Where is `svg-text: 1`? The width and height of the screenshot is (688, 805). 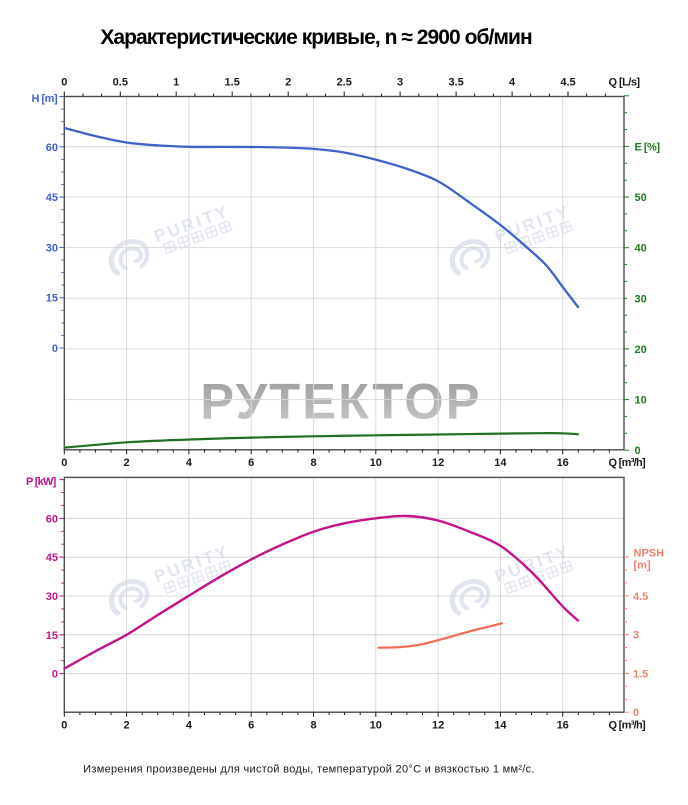
svg-text: 1 is located at coordinates (176, 83).